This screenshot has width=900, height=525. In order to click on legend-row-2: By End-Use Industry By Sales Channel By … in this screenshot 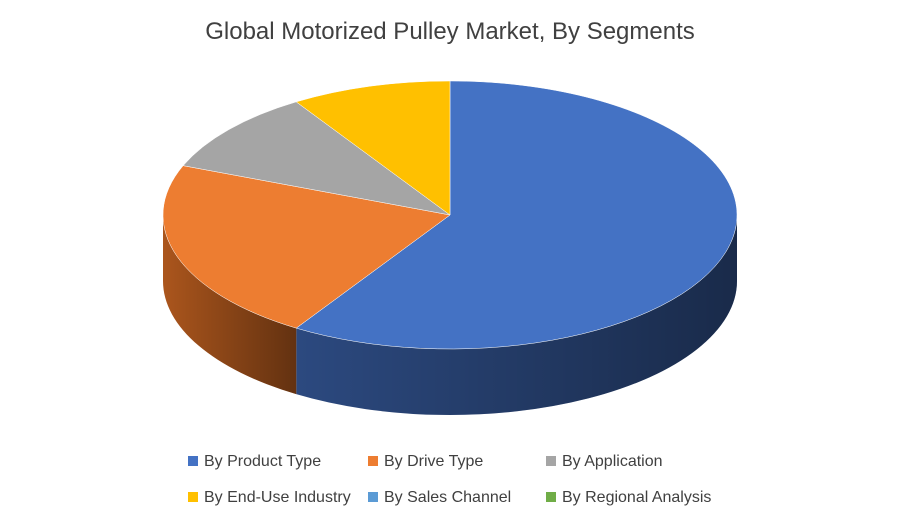, I will do `click(450, 498)`.